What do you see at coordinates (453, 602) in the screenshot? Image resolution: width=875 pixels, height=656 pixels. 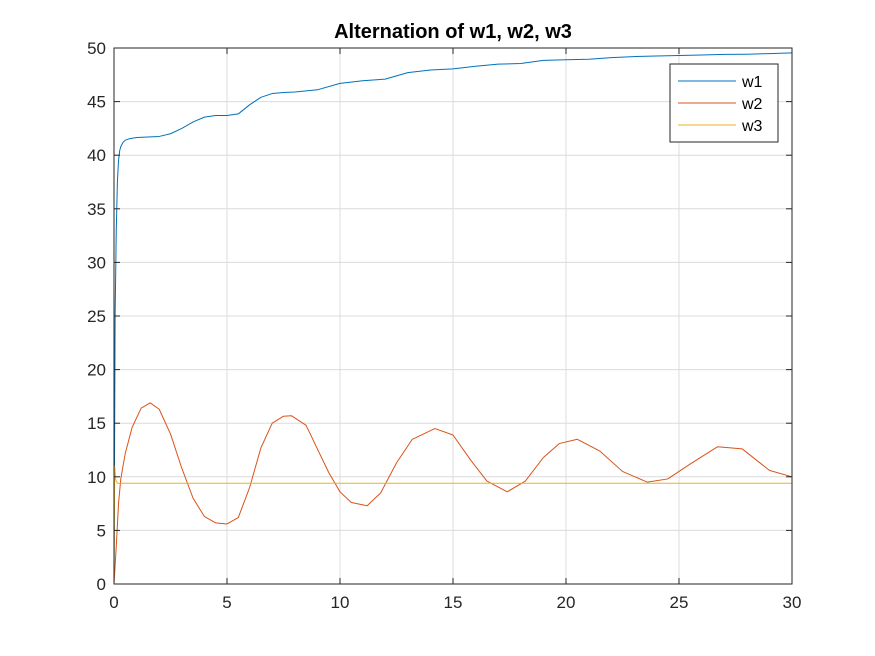 I see `x-tick-label: 15` at bounding box center [453, 602].